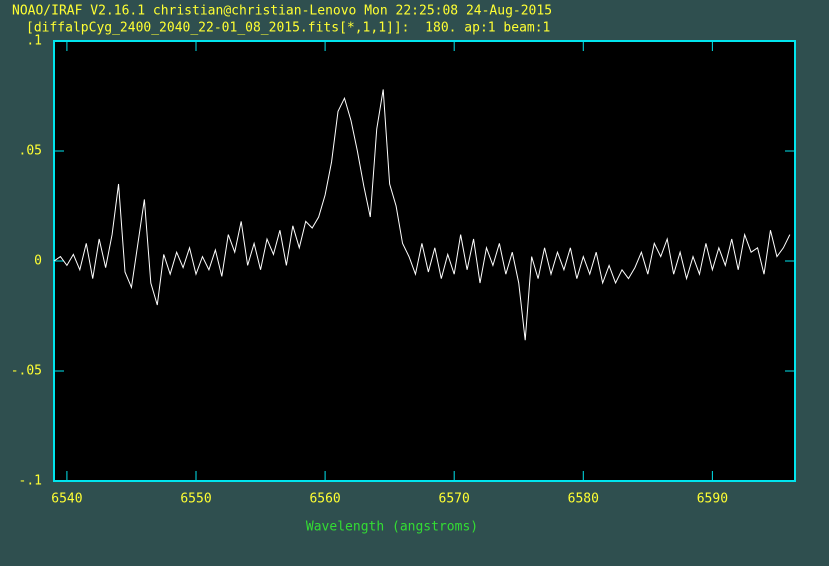 This screenshot has height=566, width=829. Describe the element at coordinates (454, 499) in the screenshot. I see `x-tick-label: 6570` at that location.